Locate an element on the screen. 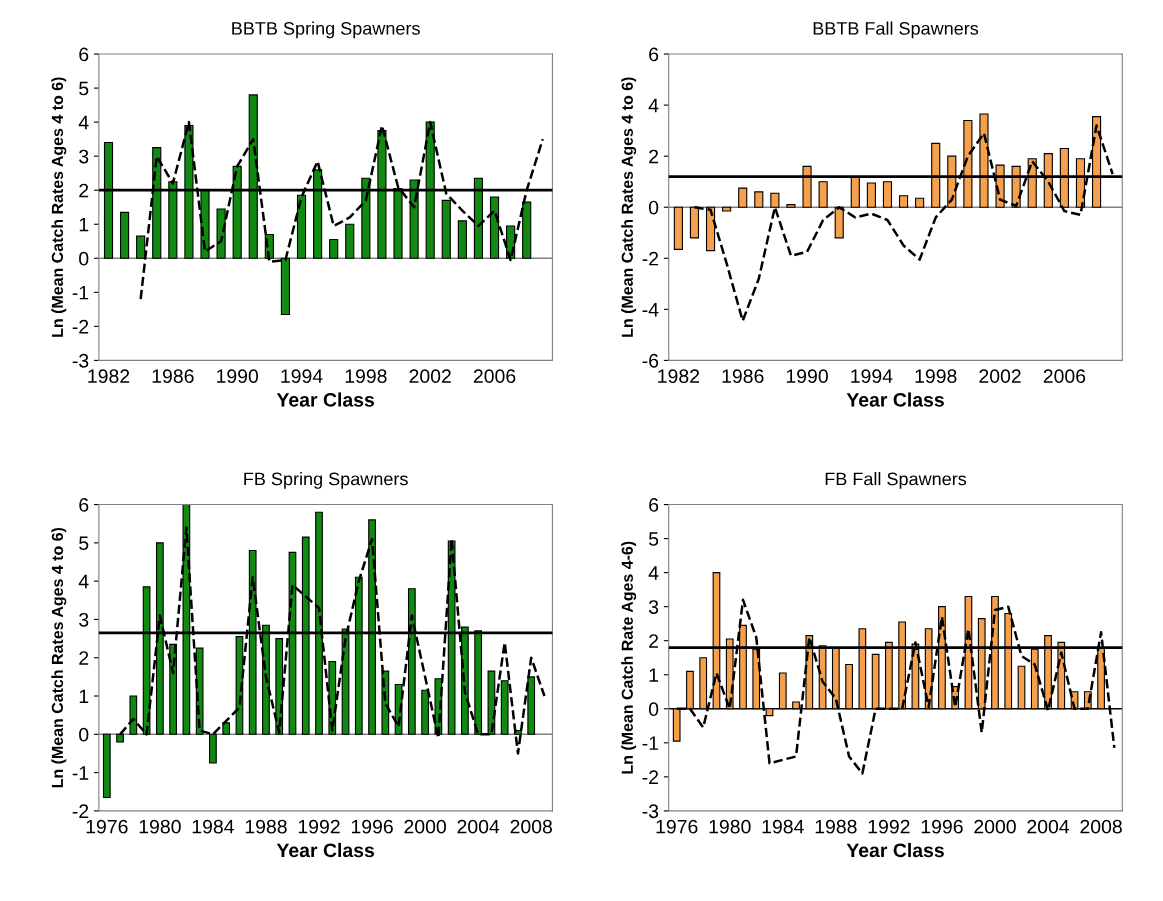 The height and width of the screenshot is (901, 1163). chart-title: FB Fall Spawners is located at coordinates (896, 480).